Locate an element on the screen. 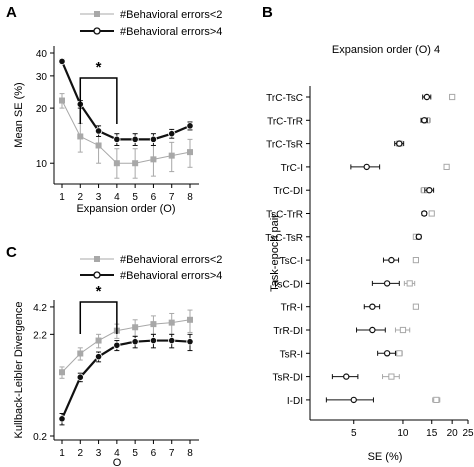  category-label: TsC-I is located at coordinates (291, 261).